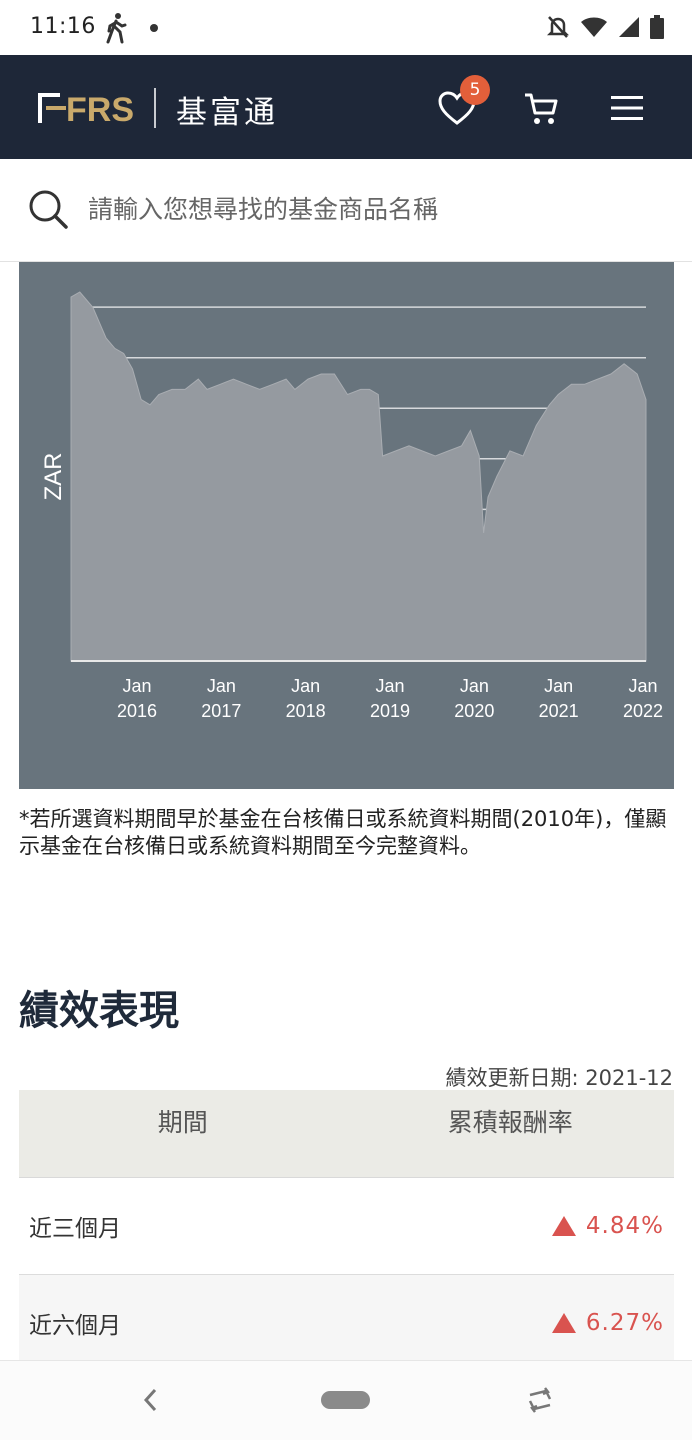 Image resolution: width=692 pixels, height=1440 pixels. Describe the element at coordinates (558, 27) in the screenshot. I see `mute-bell-icon` at that location.